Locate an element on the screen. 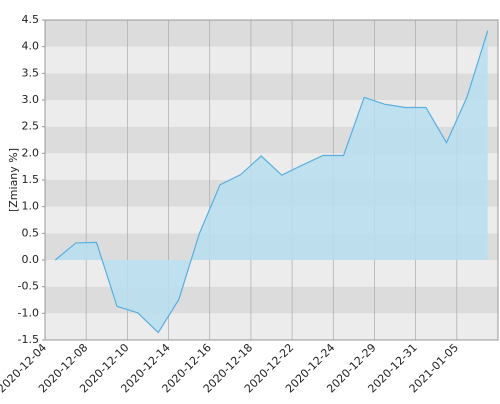 This screenshot has width=500, height=404. y-tick-label: 0.5 is located at coordinates (31, 232).